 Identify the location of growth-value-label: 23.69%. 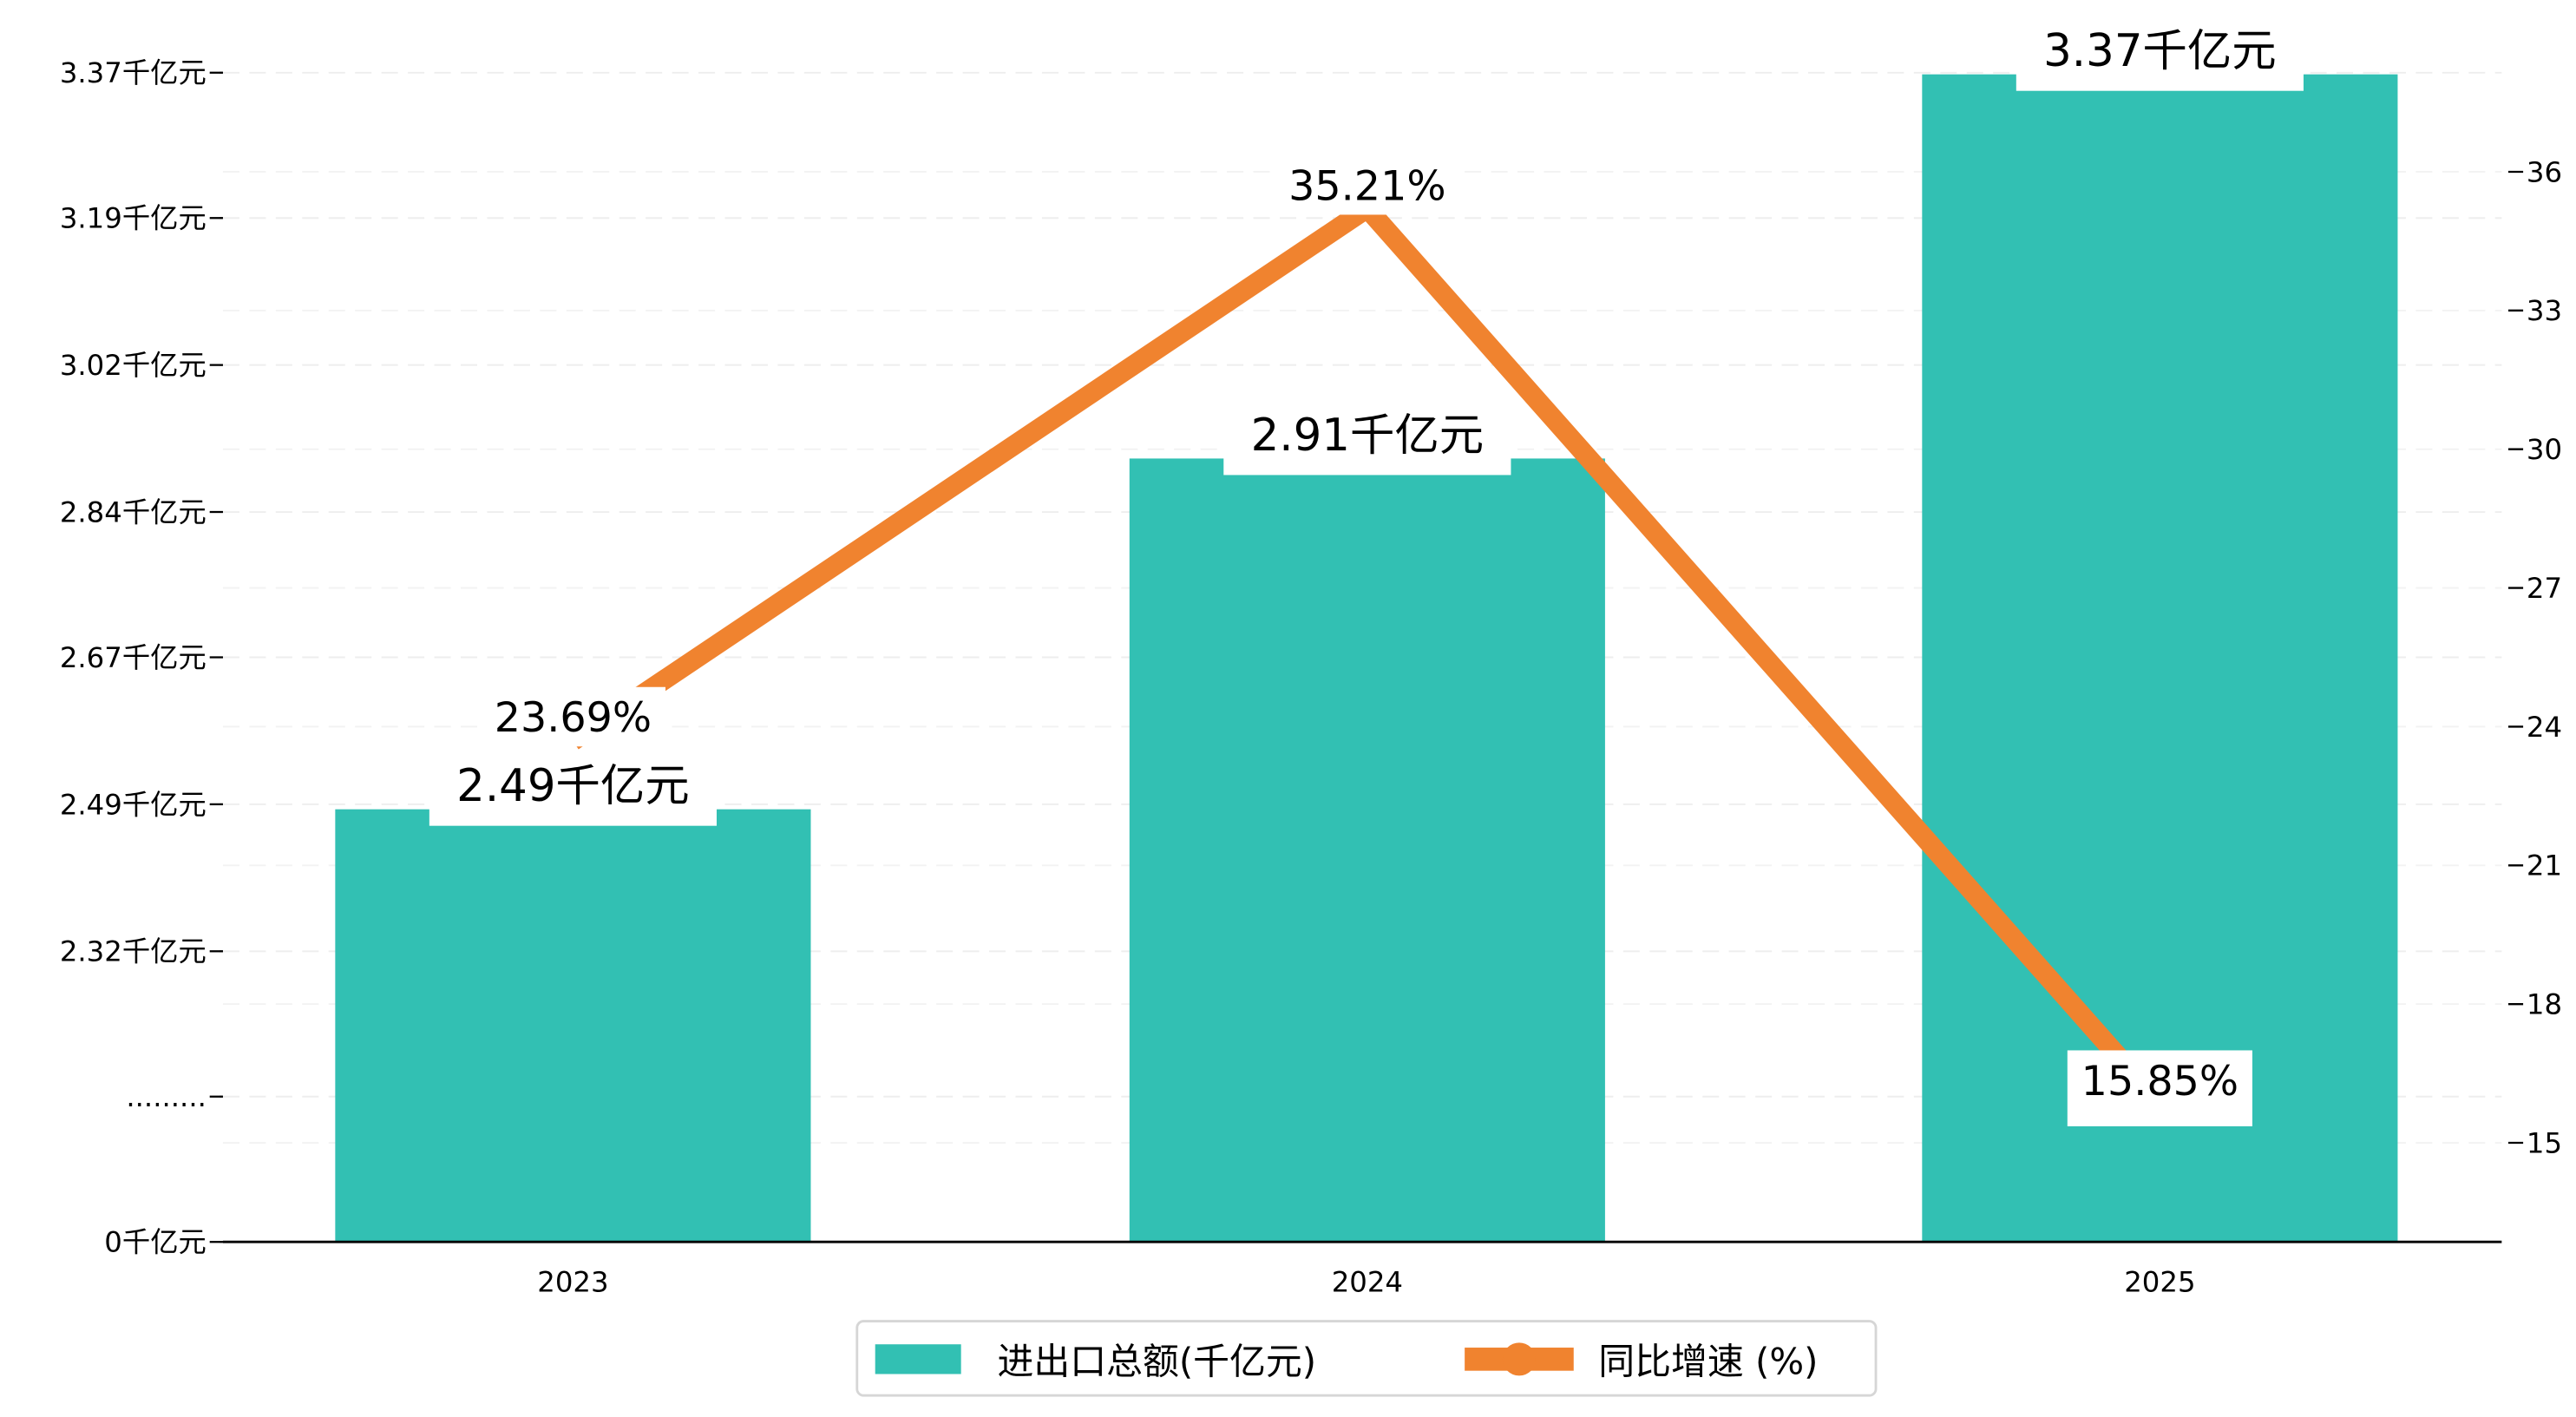
(573, 718).